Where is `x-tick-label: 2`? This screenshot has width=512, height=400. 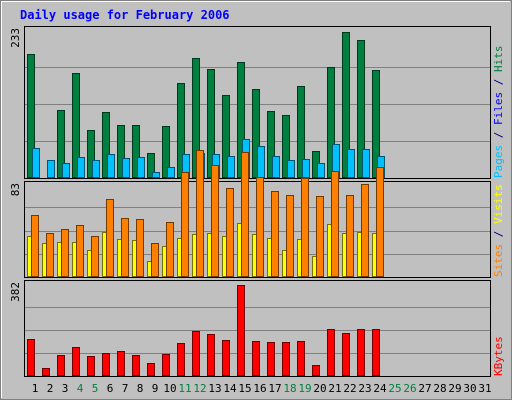
x-tick-label: 2 is located at coordinates (50, 388).